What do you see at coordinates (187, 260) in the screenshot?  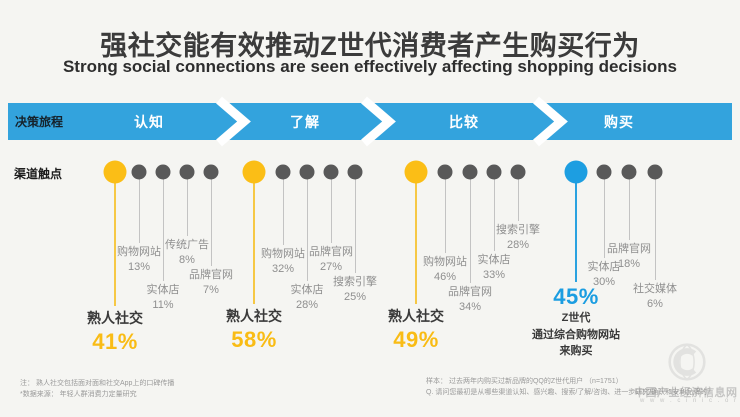 I see `channel-value: 8%` at bounding box center [187, 260].